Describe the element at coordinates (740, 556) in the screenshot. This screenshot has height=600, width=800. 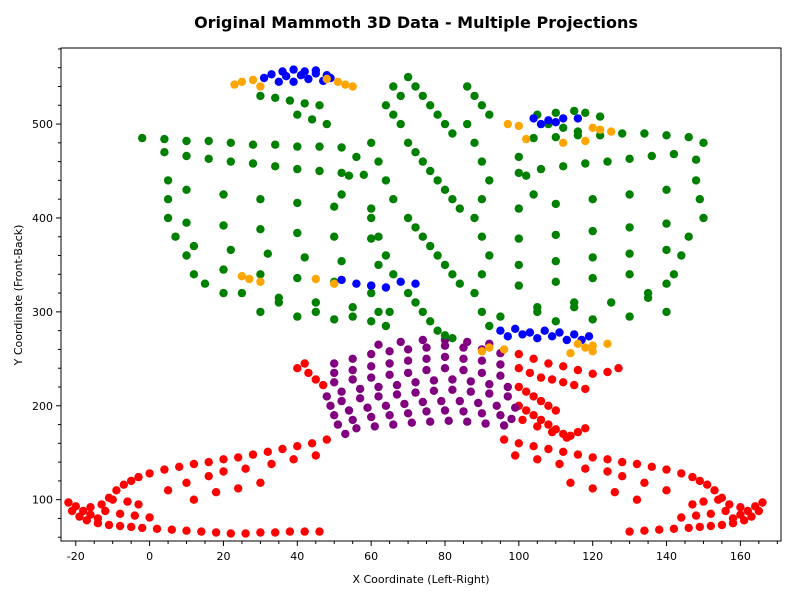
I see `x-tick-label: 160` at that location.